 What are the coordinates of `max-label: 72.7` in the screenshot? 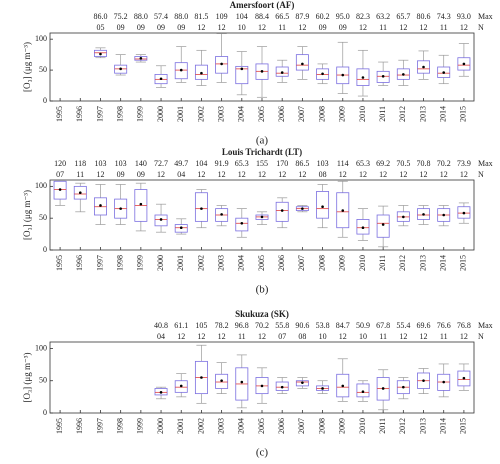 It's located at (161, 163).